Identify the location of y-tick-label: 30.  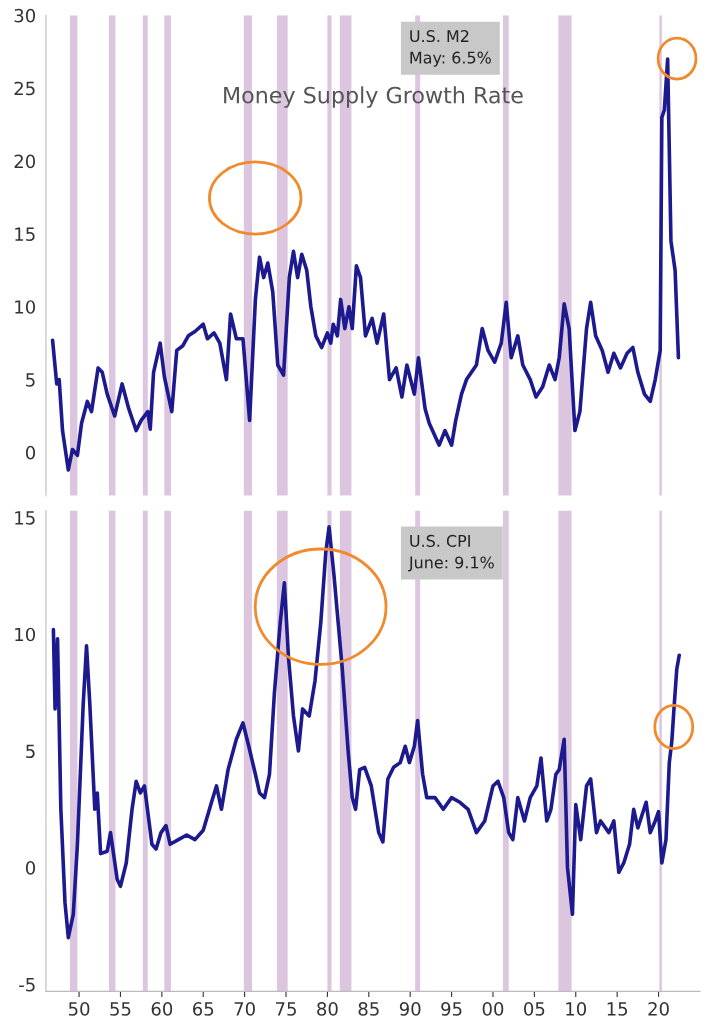
(25, 15).